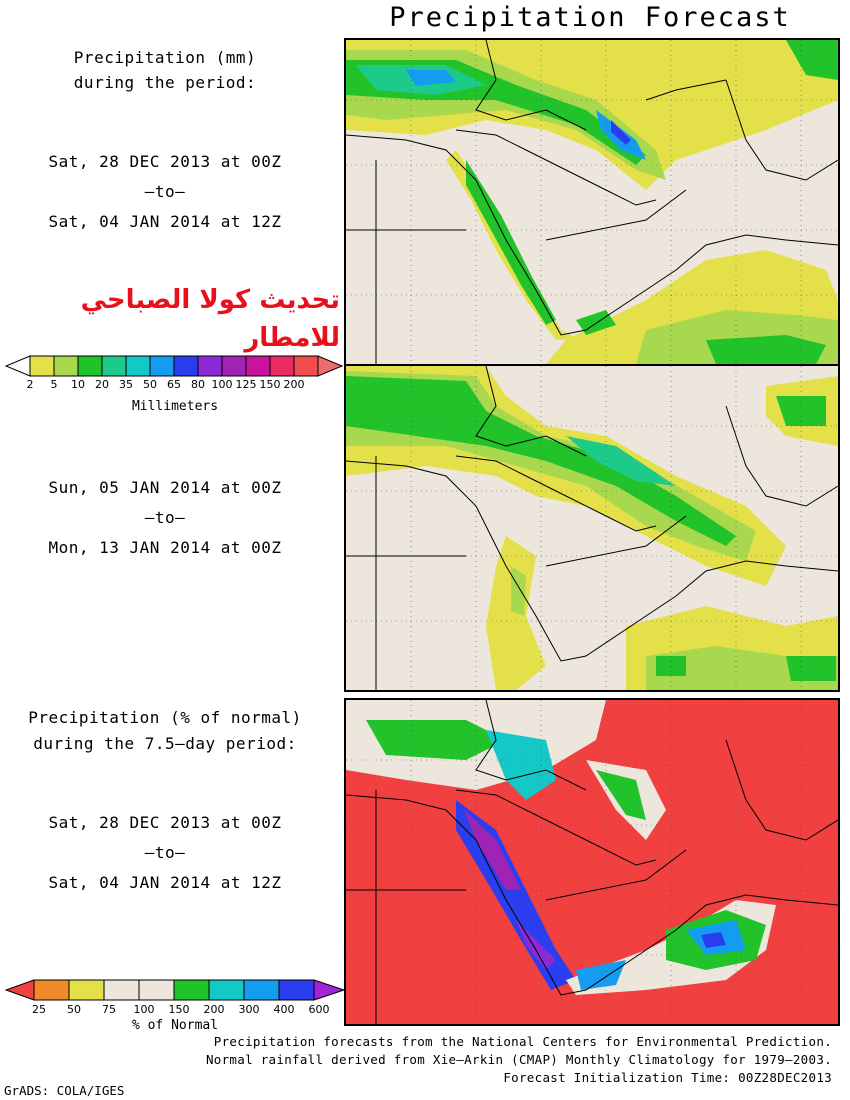 Image resolution: width=850 pixels, height=1100 pixels. What do you see at coordinates (165, 487) in the screenshot?
I see `period2-from: Sun, 05 JAN 2014 at 00Z` at bounding box center [165, 487].